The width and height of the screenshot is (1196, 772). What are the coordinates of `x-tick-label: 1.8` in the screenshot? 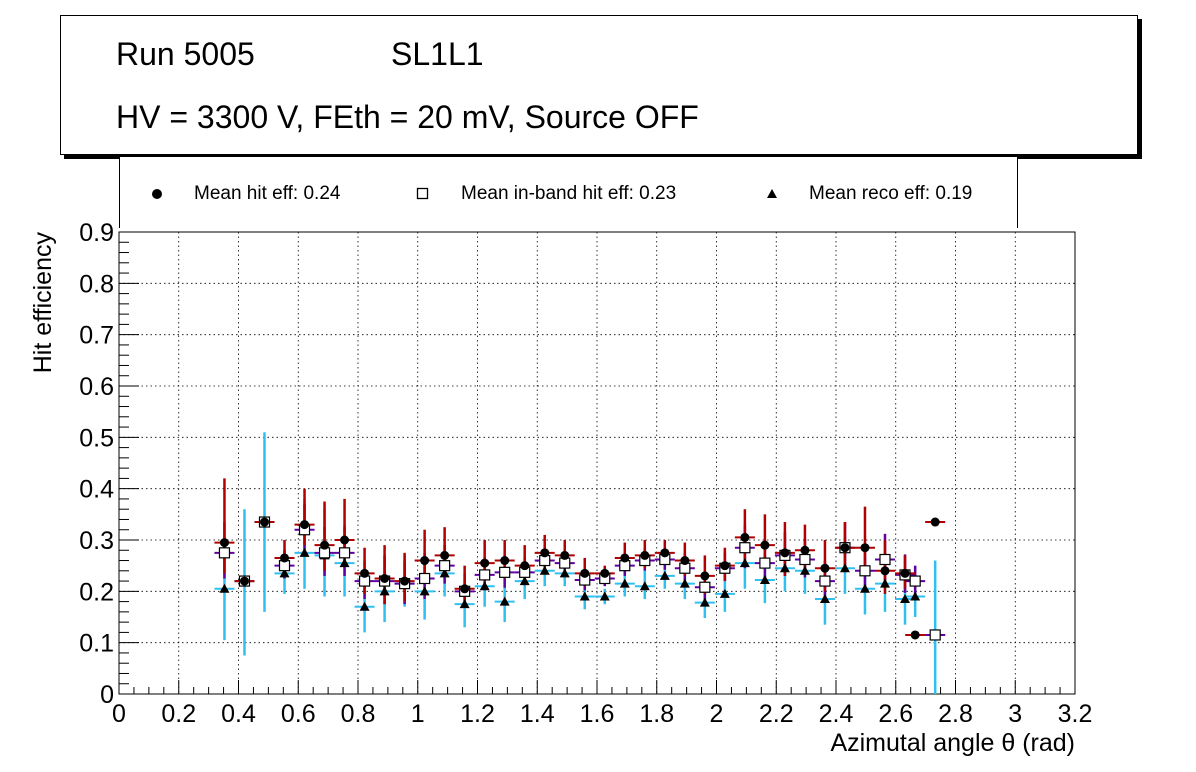 It's located at (656, 714).